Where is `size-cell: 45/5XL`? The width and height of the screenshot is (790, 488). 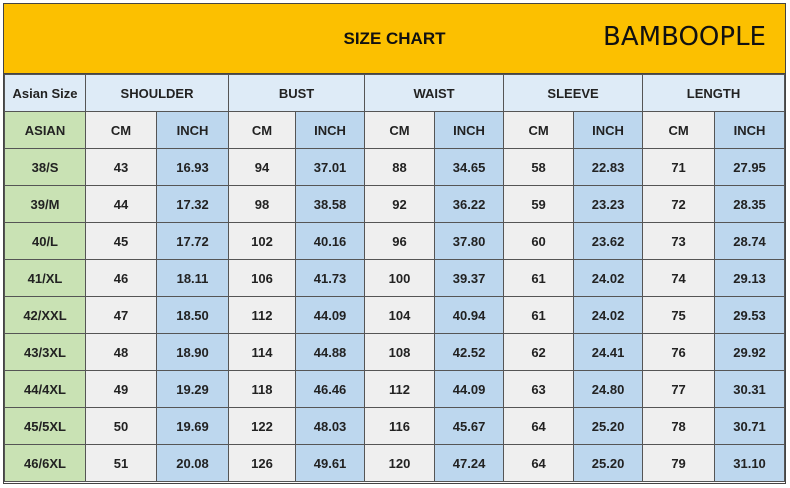
size-cell: 45/5XL is located at coordinates (45, 426).